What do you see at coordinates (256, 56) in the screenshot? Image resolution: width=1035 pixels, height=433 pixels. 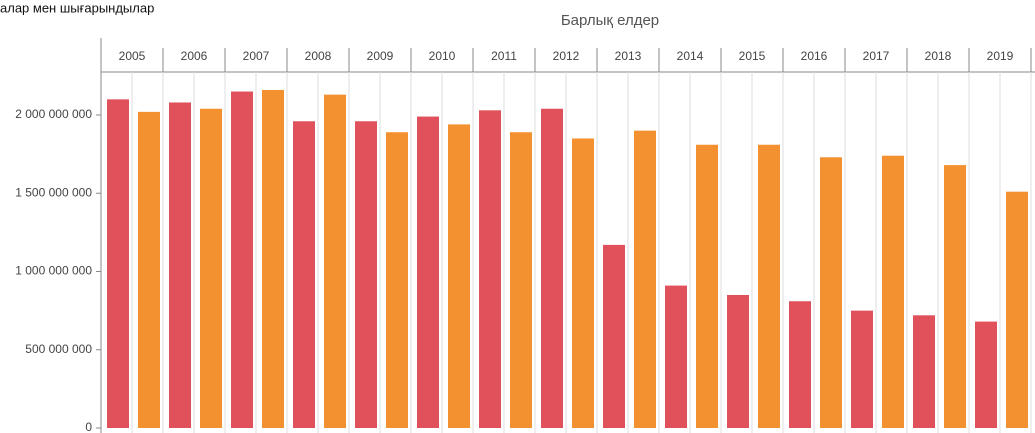 I see `x-tick-label: 2007` at bounding box center [256, 56].